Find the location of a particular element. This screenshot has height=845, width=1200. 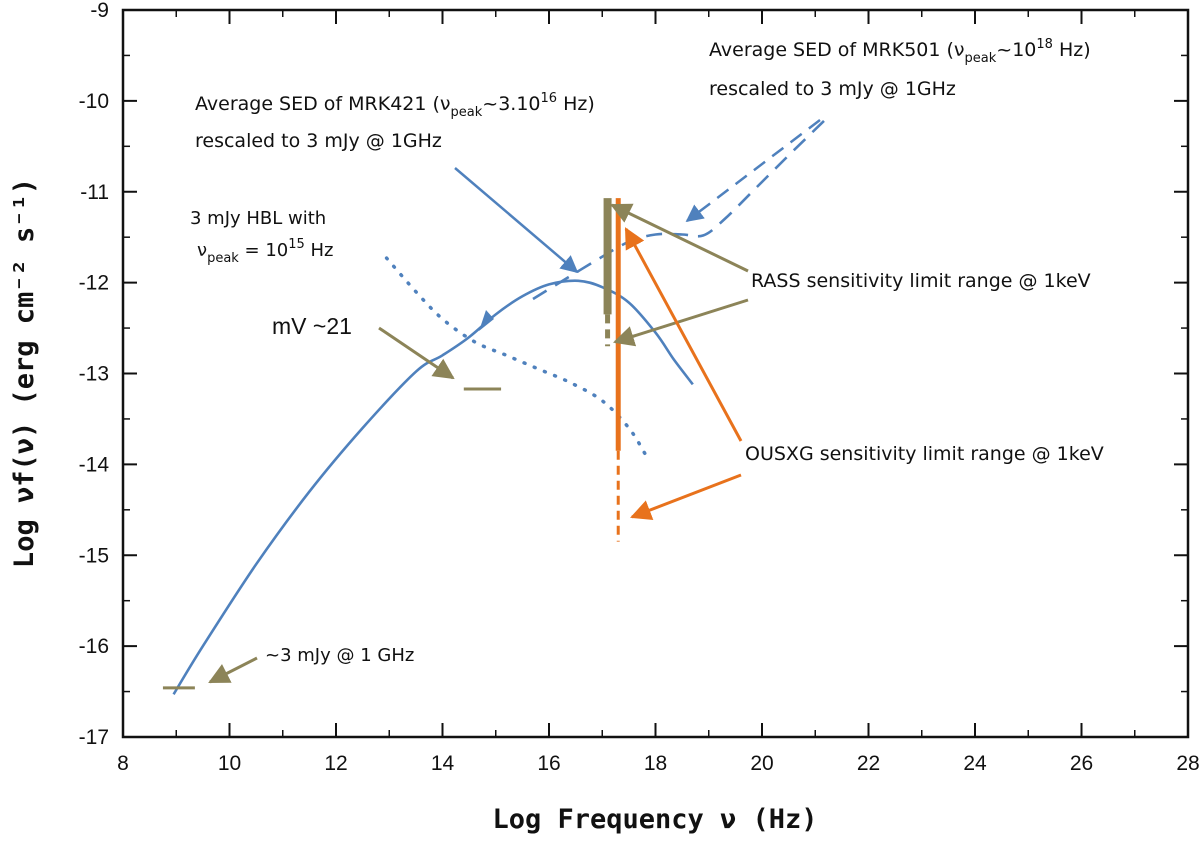

y-tick-label: -14 is located at coordinates (94, 464).